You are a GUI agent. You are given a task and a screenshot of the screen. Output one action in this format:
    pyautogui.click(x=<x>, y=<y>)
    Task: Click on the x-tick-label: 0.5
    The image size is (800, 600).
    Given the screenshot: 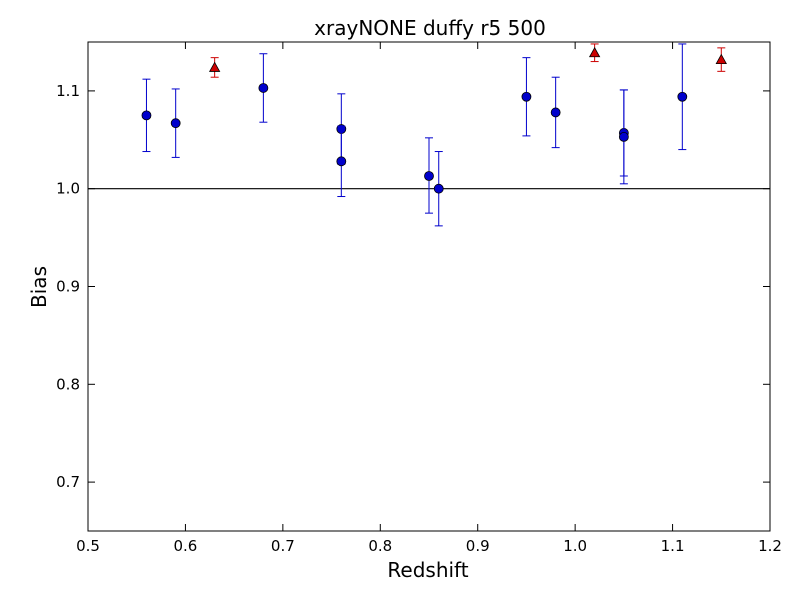 What is the action you would take?
    pyautogui.click(x=88, y=546)
    